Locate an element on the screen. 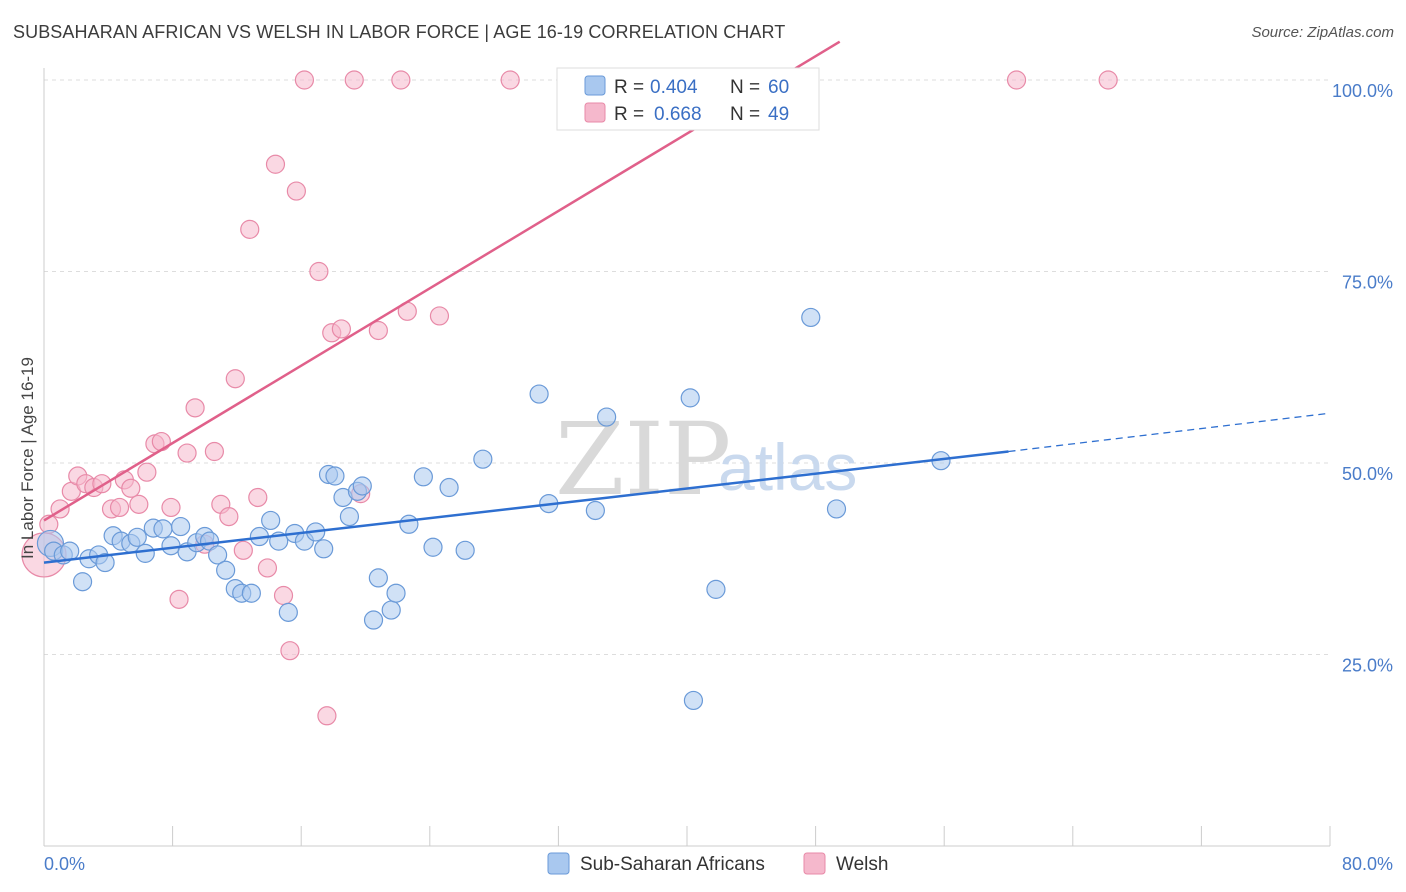  legend-item-swatch-sub-saharan is located at coordinates (558, 863).